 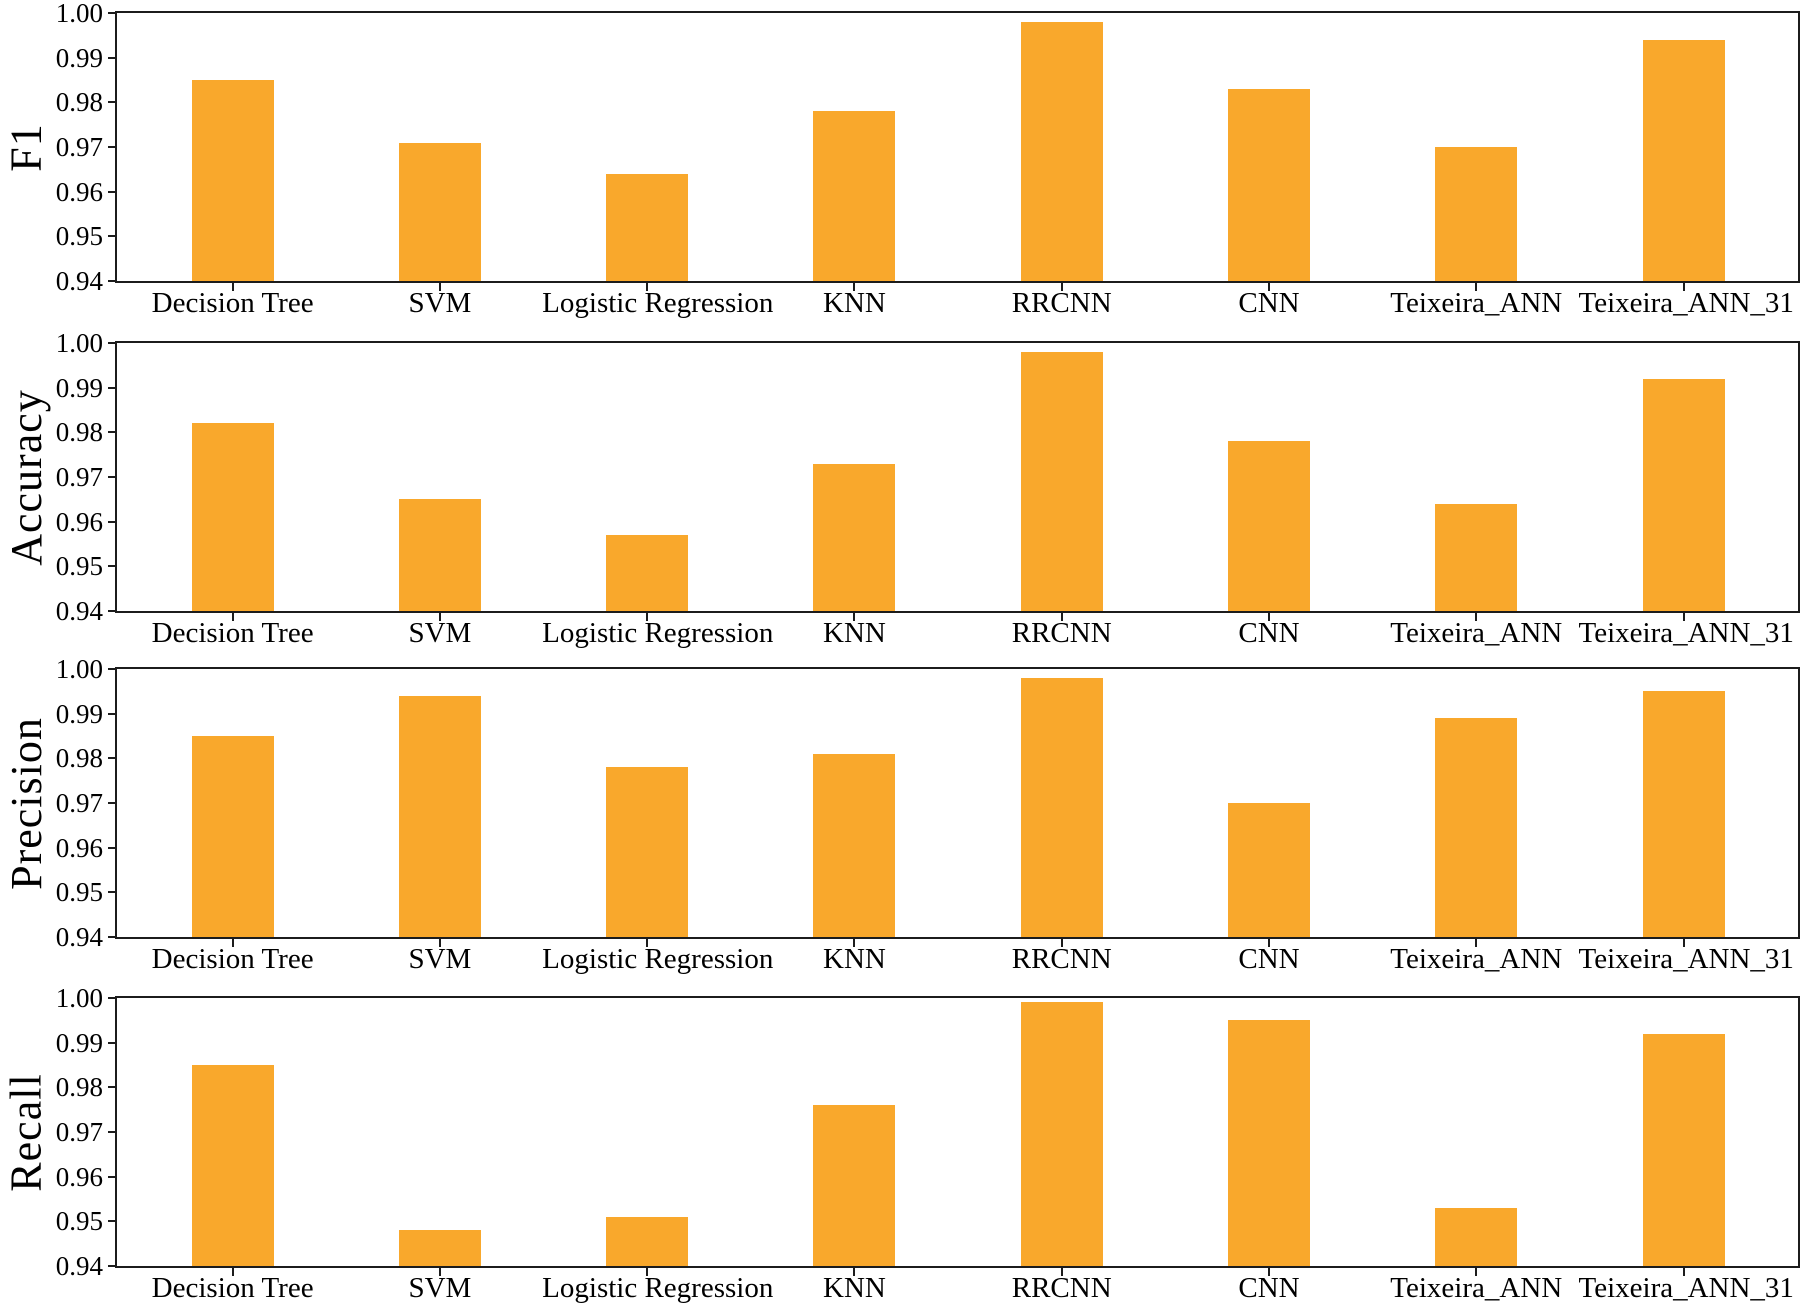 What do you see at coordinates (440, 633) in the screenshot?
I see `x-tick-label-accuracy: SVM` at bounding box center [440, 633].